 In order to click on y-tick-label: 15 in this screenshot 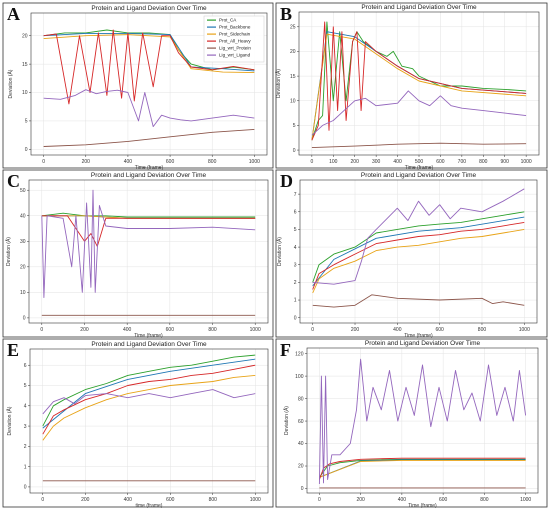, I will do `click(293, 77)`.